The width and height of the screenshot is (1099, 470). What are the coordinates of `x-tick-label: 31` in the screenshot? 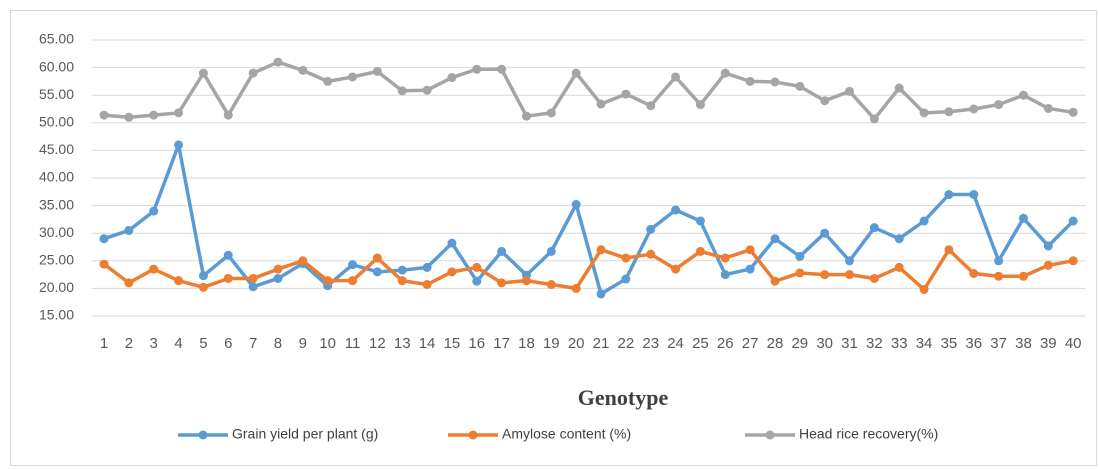 It's located at (849, 343).